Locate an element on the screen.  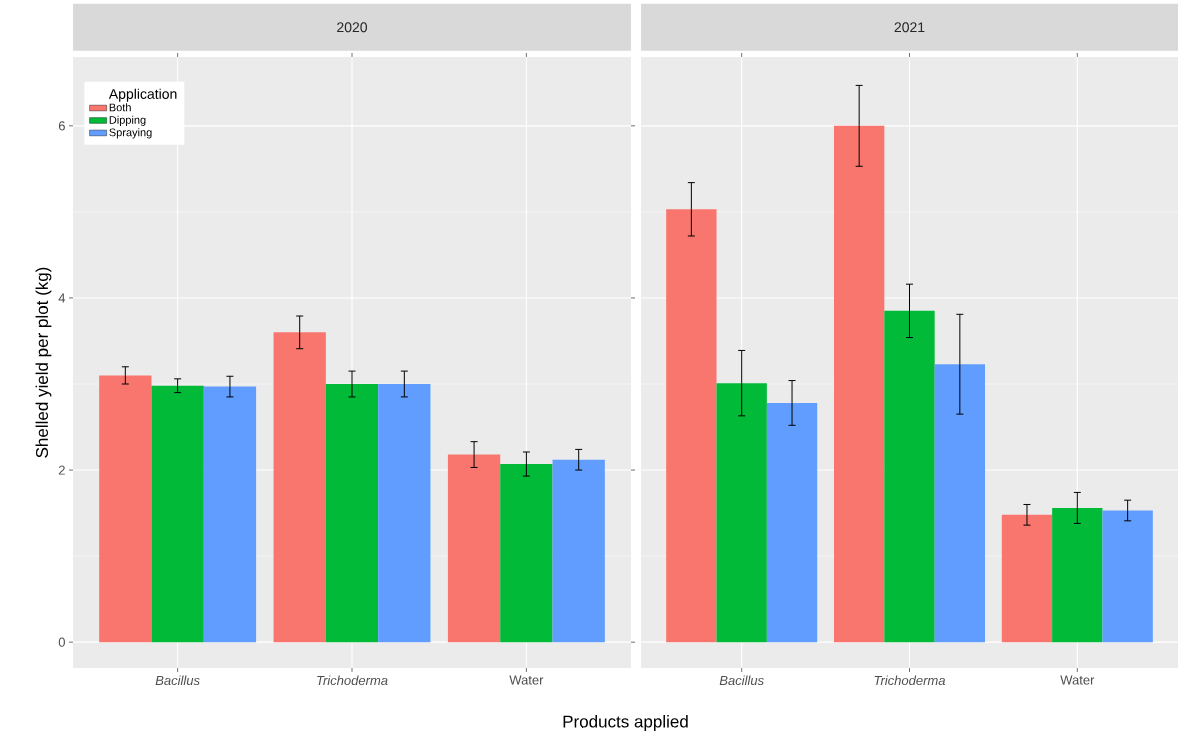
legend-label: Spraying is located at coordinates (130, 133).